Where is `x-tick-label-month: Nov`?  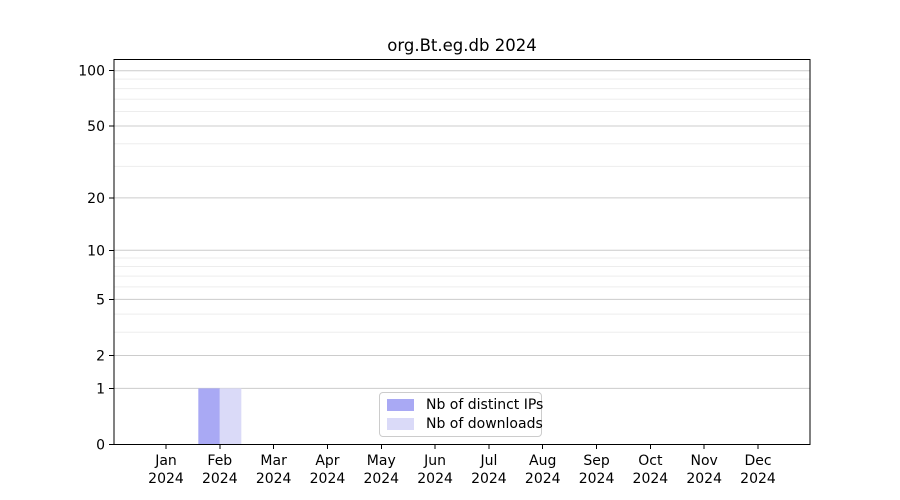 x-tick-label-month: Nov is located at coordinates (704, 461).